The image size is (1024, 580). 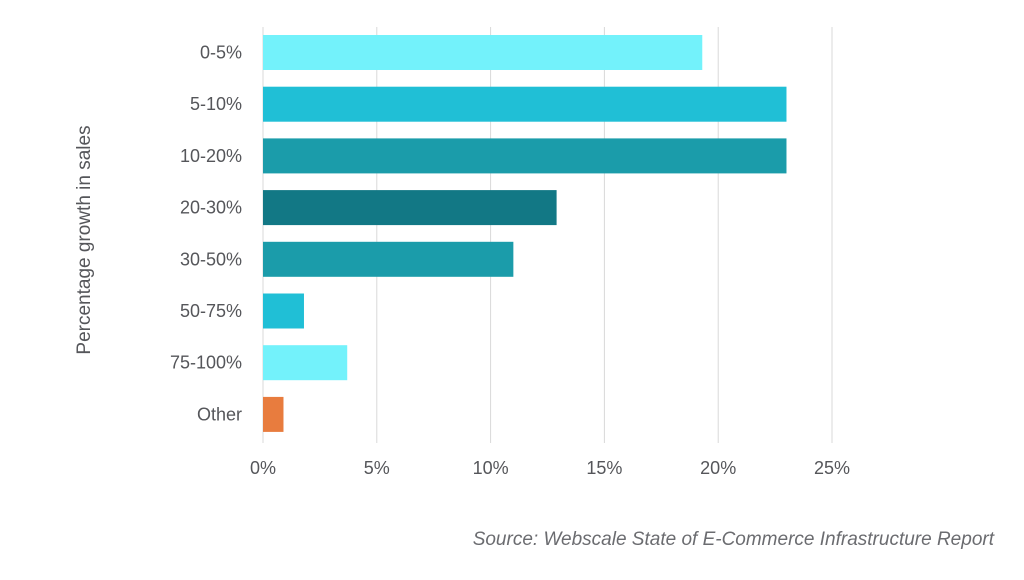 What do you see at coordinates (483, 52) in the screenshot?
I see `bar-0-5%` at bounding box center [483, 52].